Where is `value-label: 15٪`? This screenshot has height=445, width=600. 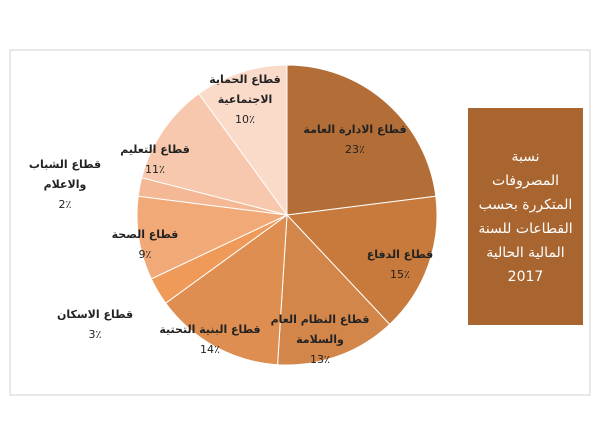
value-label: 15٪ is located at coordinates (400, 274).